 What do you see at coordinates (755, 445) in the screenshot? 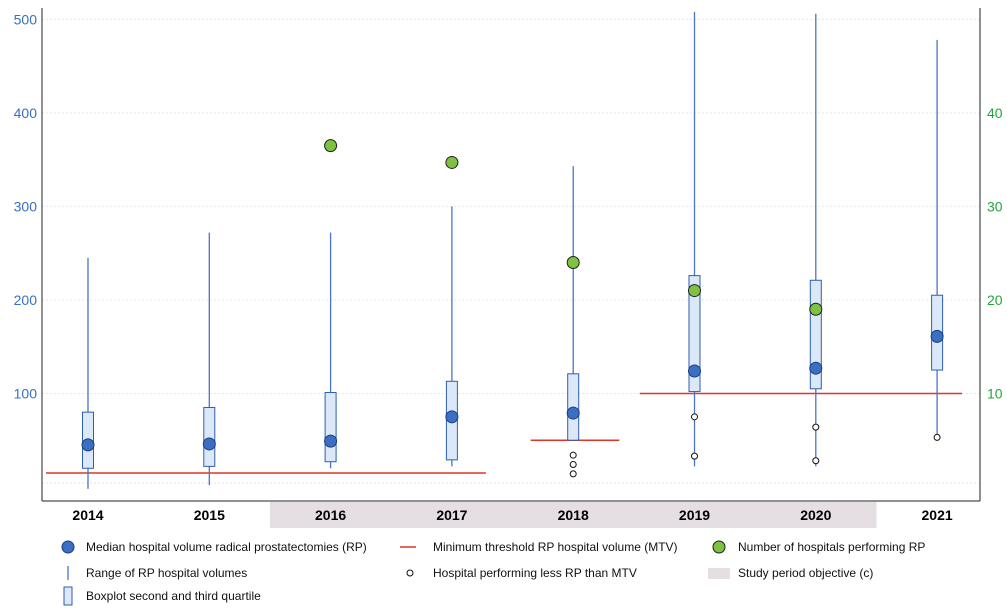
I see `below-mtv-points` at bounding box center [755, 445].